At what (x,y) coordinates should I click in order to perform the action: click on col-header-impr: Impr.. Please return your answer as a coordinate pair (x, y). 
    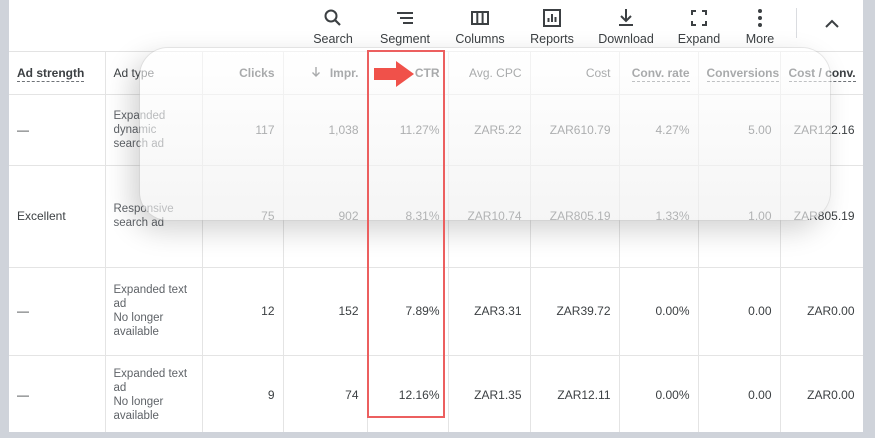
    Looking at the image, I should click on (325, 73).